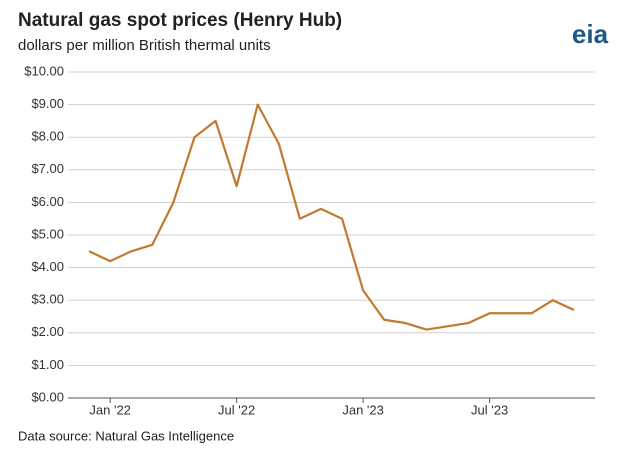 The width and height of the screenshot is (626, 473). What do you see at coordinates (47, 299) in the screenshot?
I see `y-tick-label: $3.00` at bounding box center [47, 299].